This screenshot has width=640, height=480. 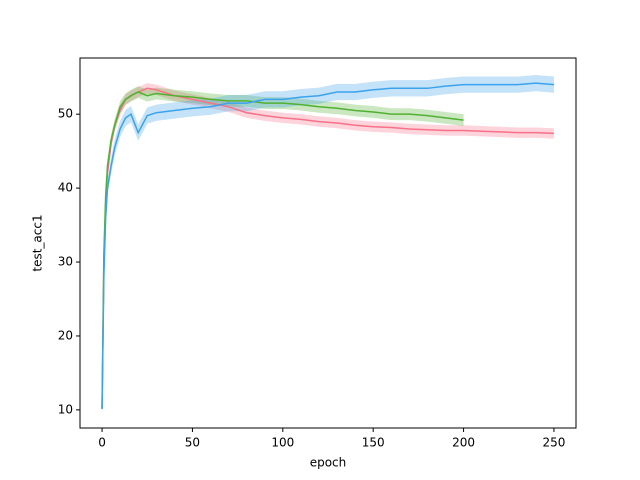 I want to click on y-axis-label: test_acc1, so click(x=38, y=242).